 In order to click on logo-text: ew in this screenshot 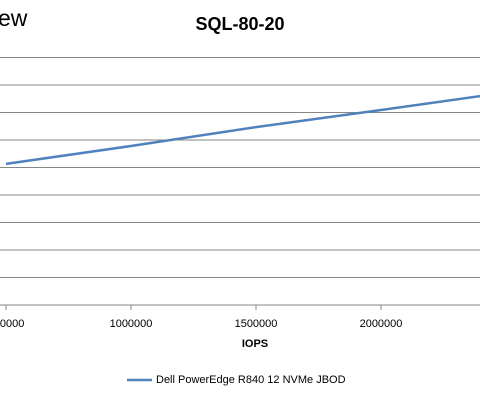, I will do `click(14, 18)`.